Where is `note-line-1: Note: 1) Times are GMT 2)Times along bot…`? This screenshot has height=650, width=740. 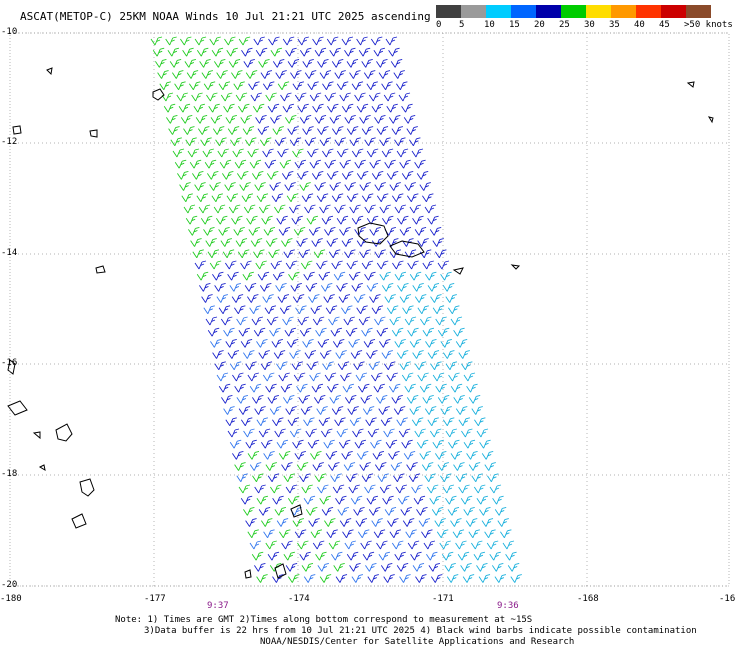
note-line-1: Note: 1) Times are GMT 2)Times along bot… is located at coordinates (324, 620).